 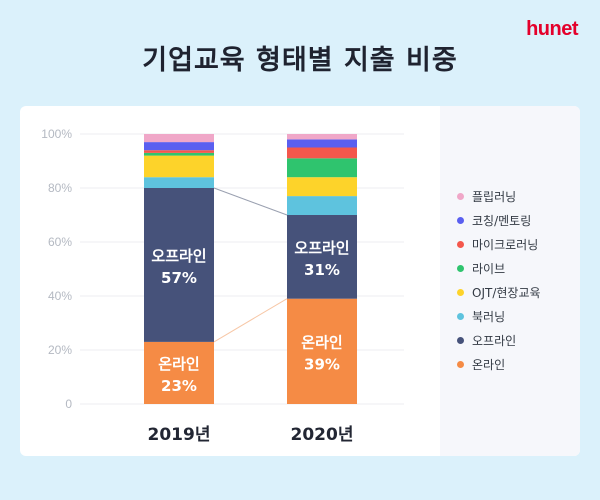 What do you see at coordinates (60, 350) in the screenshot?
I see `y-tick-label: 20%` at bounding box center [60, 350].